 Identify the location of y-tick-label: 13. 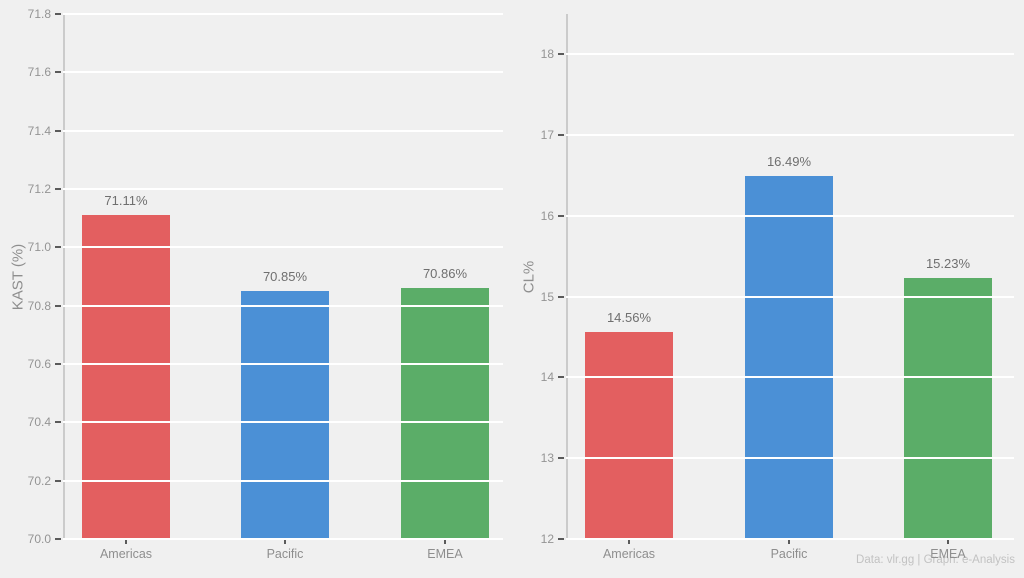
(547, 458).